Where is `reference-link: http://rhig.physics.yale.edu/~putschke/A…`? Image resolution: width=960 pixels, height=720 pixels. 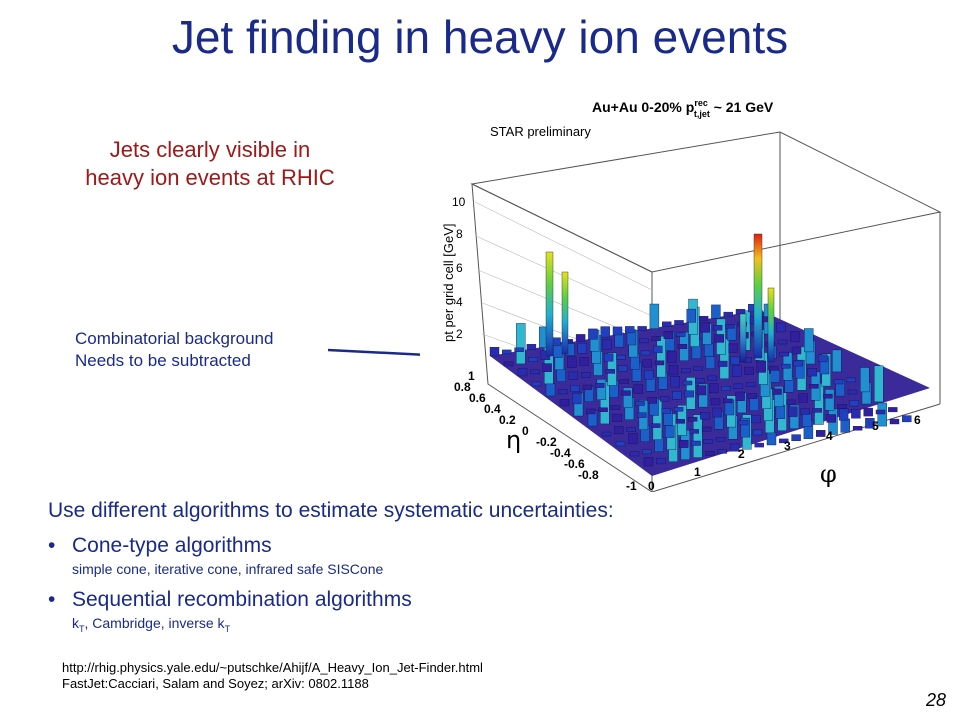 reference-link: http://rhig.physics.yale.edu/~putschke/A… is located at coordinates (272, 667).